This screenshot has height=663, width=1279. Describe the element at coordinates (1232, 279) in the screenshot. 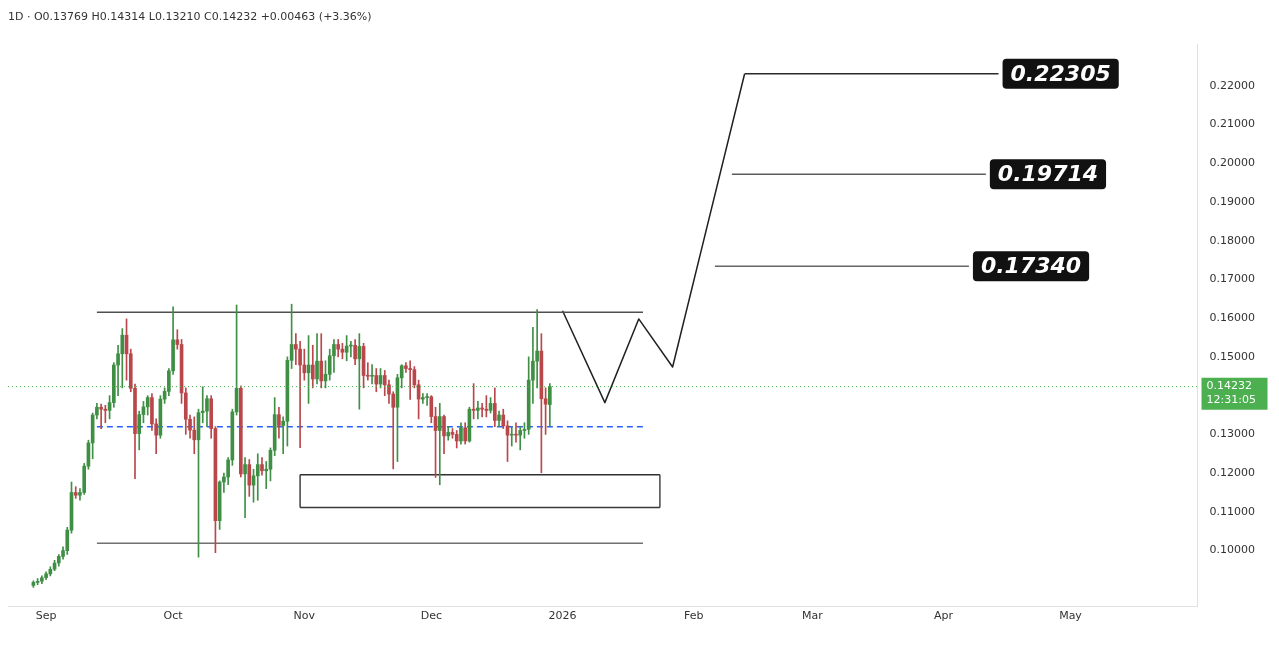

I see `y-tick-label: 0.17000` at that location.